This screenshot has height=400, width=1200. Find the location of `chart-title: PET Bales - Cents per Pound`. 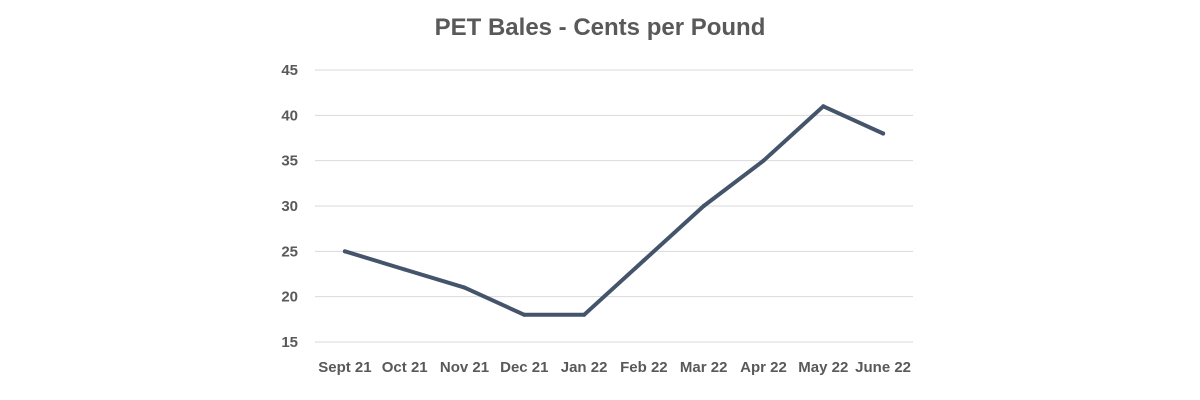

chart-title: PET Bales - Cents per Pound is located at coordinates (600, 27).